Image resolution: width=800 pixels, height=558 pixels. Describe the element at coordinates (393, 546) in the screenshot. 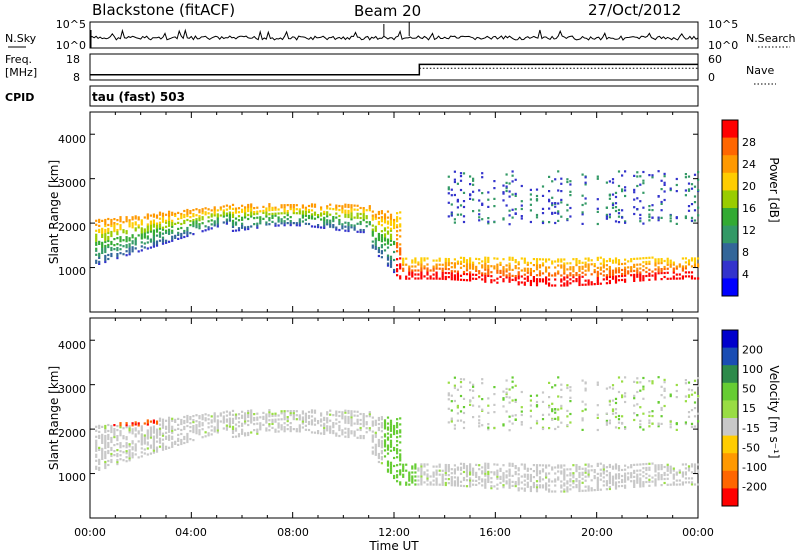

I see `xlabel: Time UT` at that location.